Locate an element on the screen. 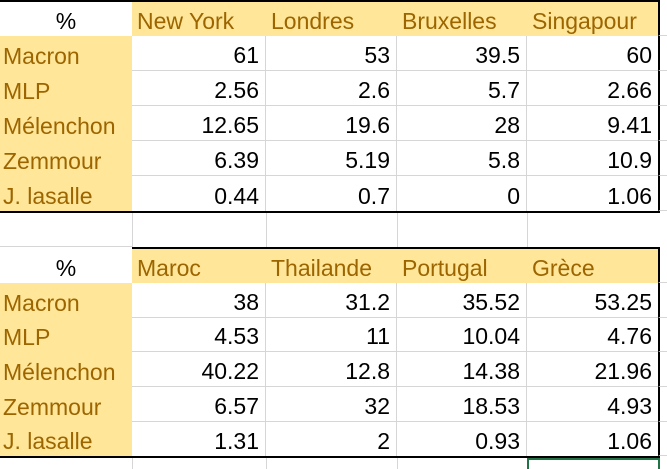  value-cell: 12.65 is located at coordinates (199, 123).